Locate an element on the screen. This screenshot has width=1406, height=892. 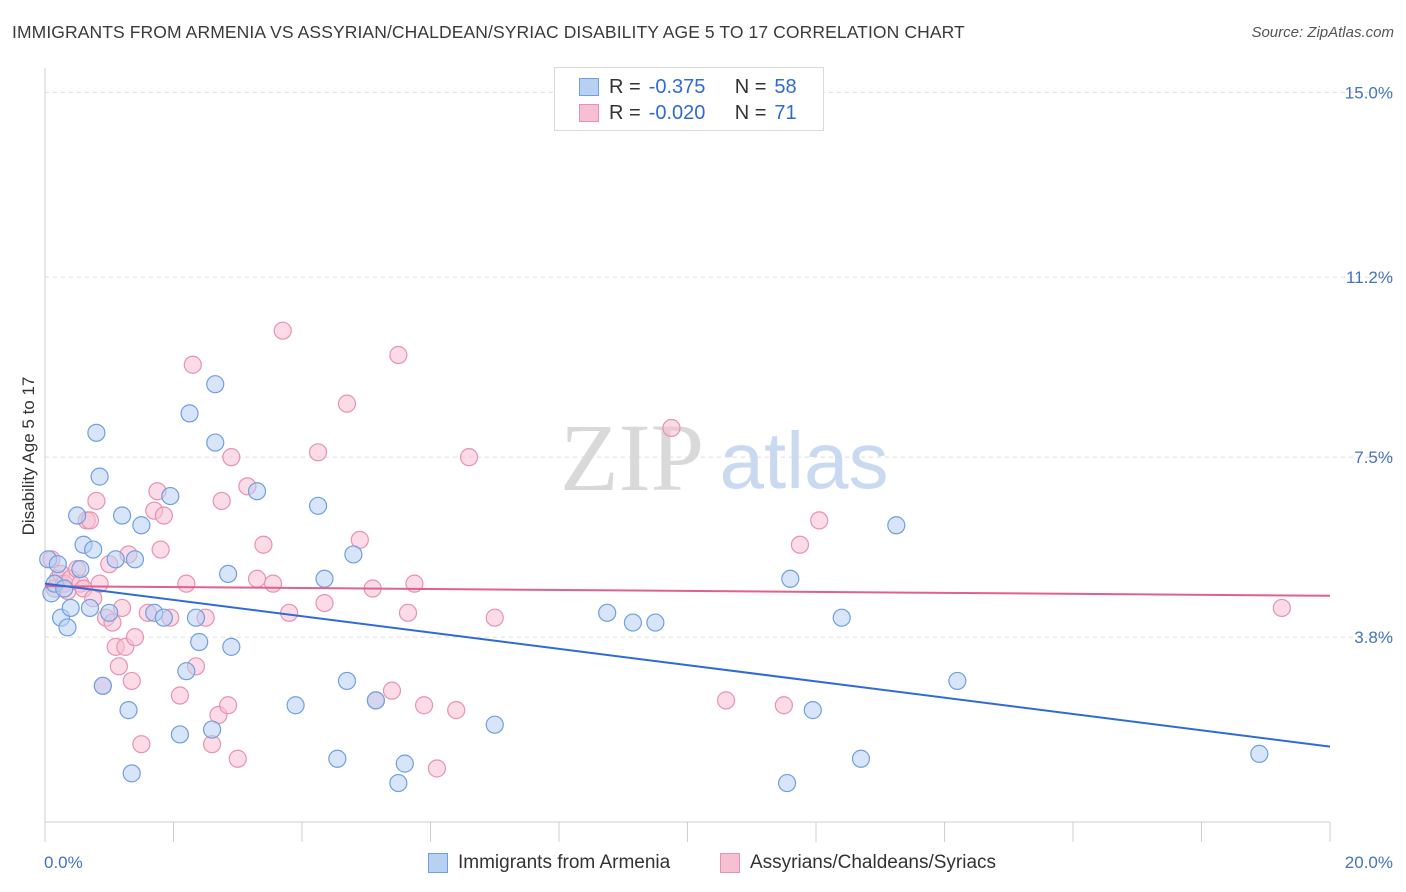
assyrians-trend-line is located at coordinates (687, 591).